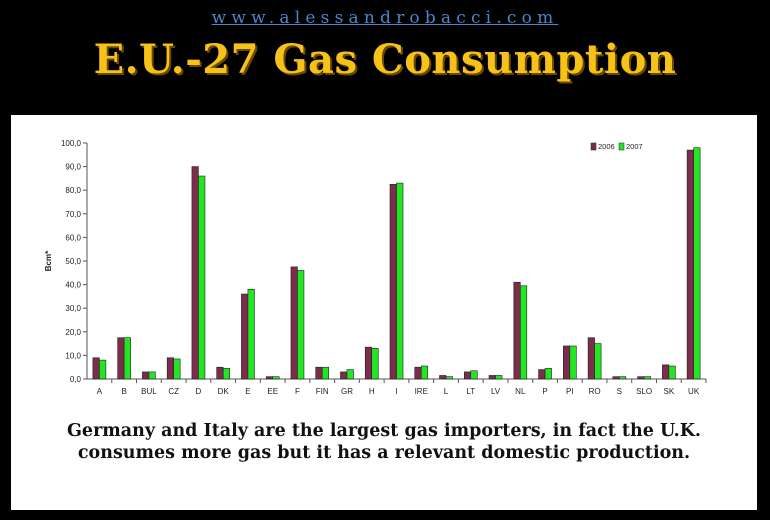  Describe the element at coordinates (634, 146) in the screenshot. I see `legend-label-2007: 2007` at that location.